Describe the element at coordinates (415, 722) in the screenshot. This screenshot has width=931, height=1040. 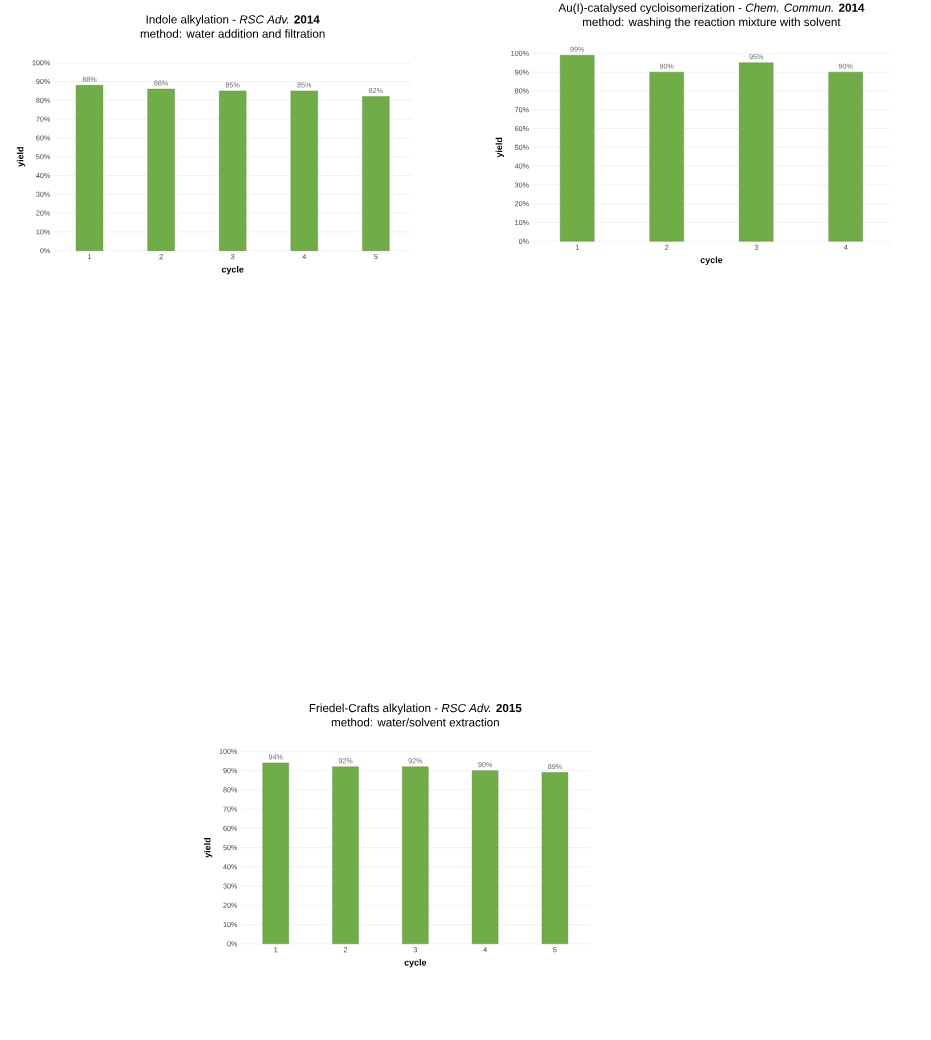
I see `chart-subtitle: method: water/solvent extraction` at that location.